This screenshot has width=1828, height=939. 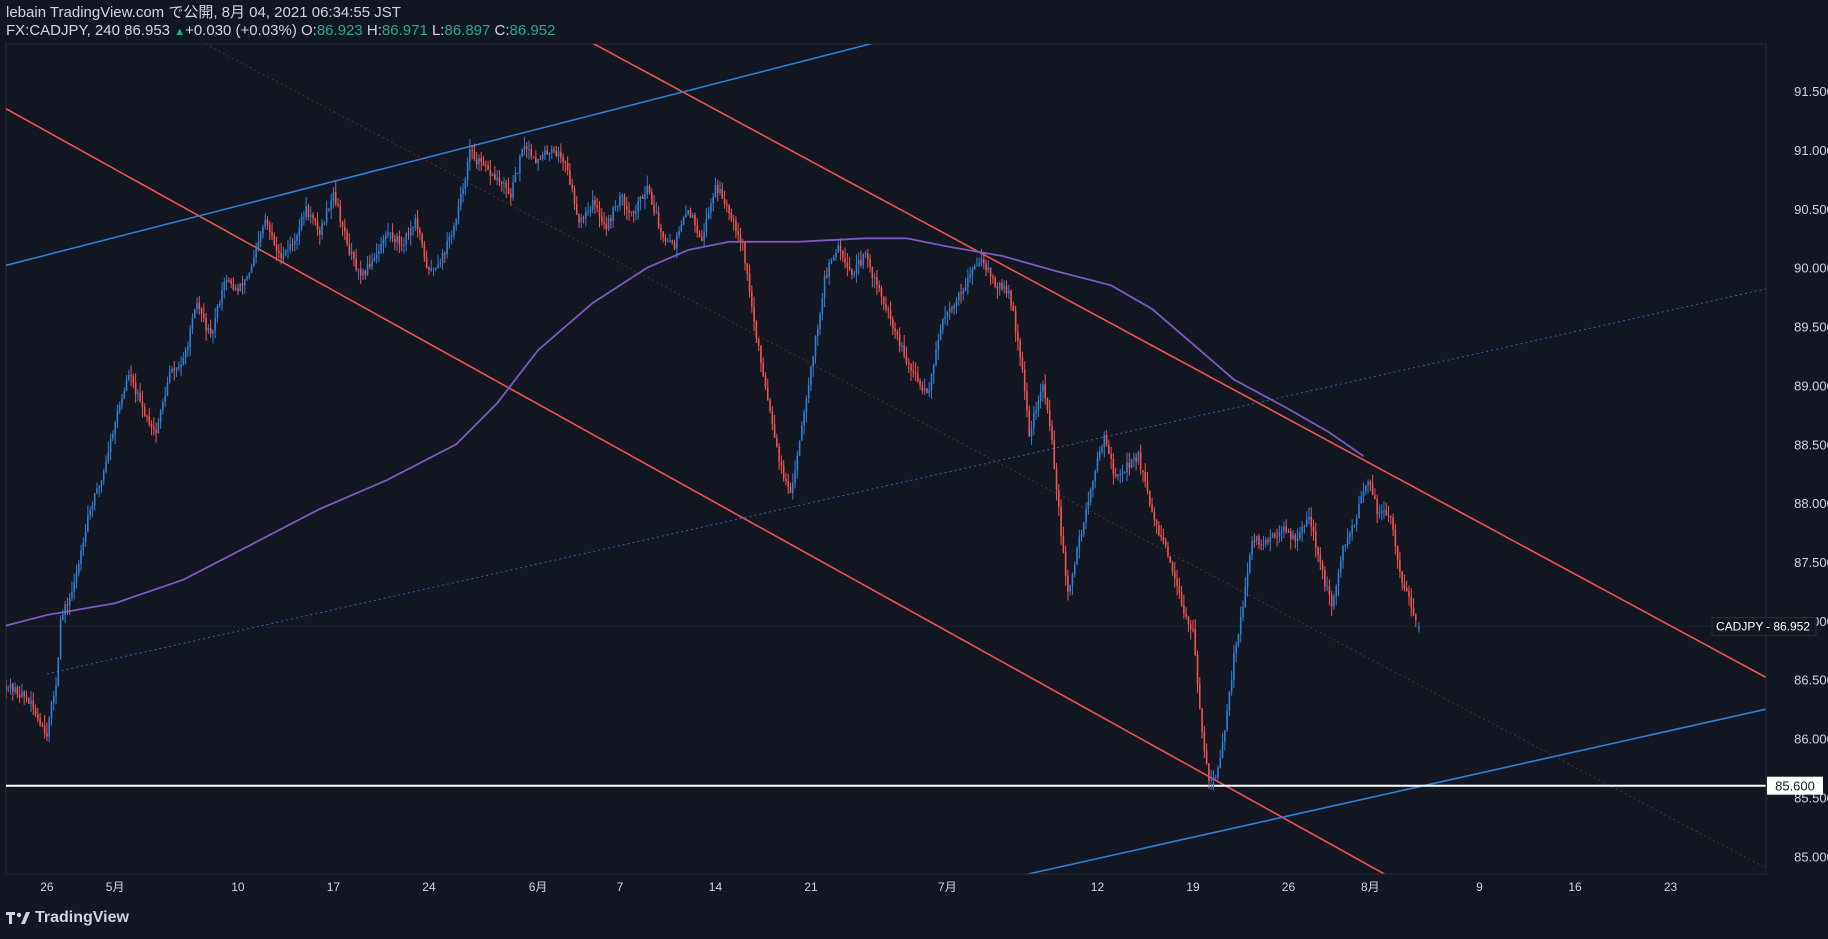 I want to click on footer-brand-label: TradingView, so click(x=82, y=917).